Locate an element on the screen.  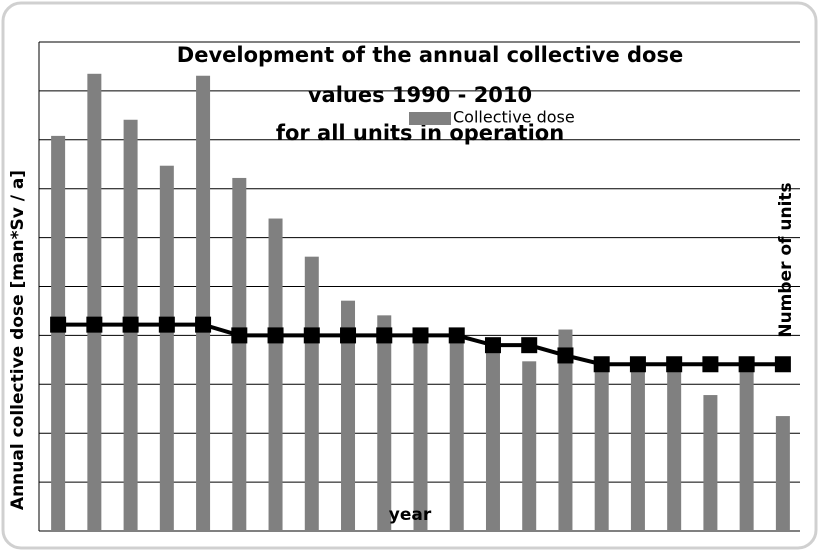
y-axis-label: Annual collective dose [man*Sv / a] is located at coordinates (18, 340).